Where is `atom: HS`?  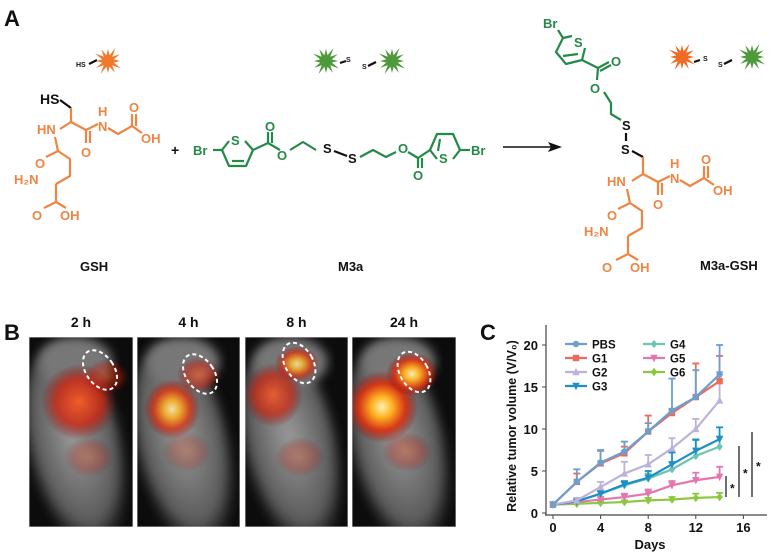 atom: HS is located at coordinates (49, 99).